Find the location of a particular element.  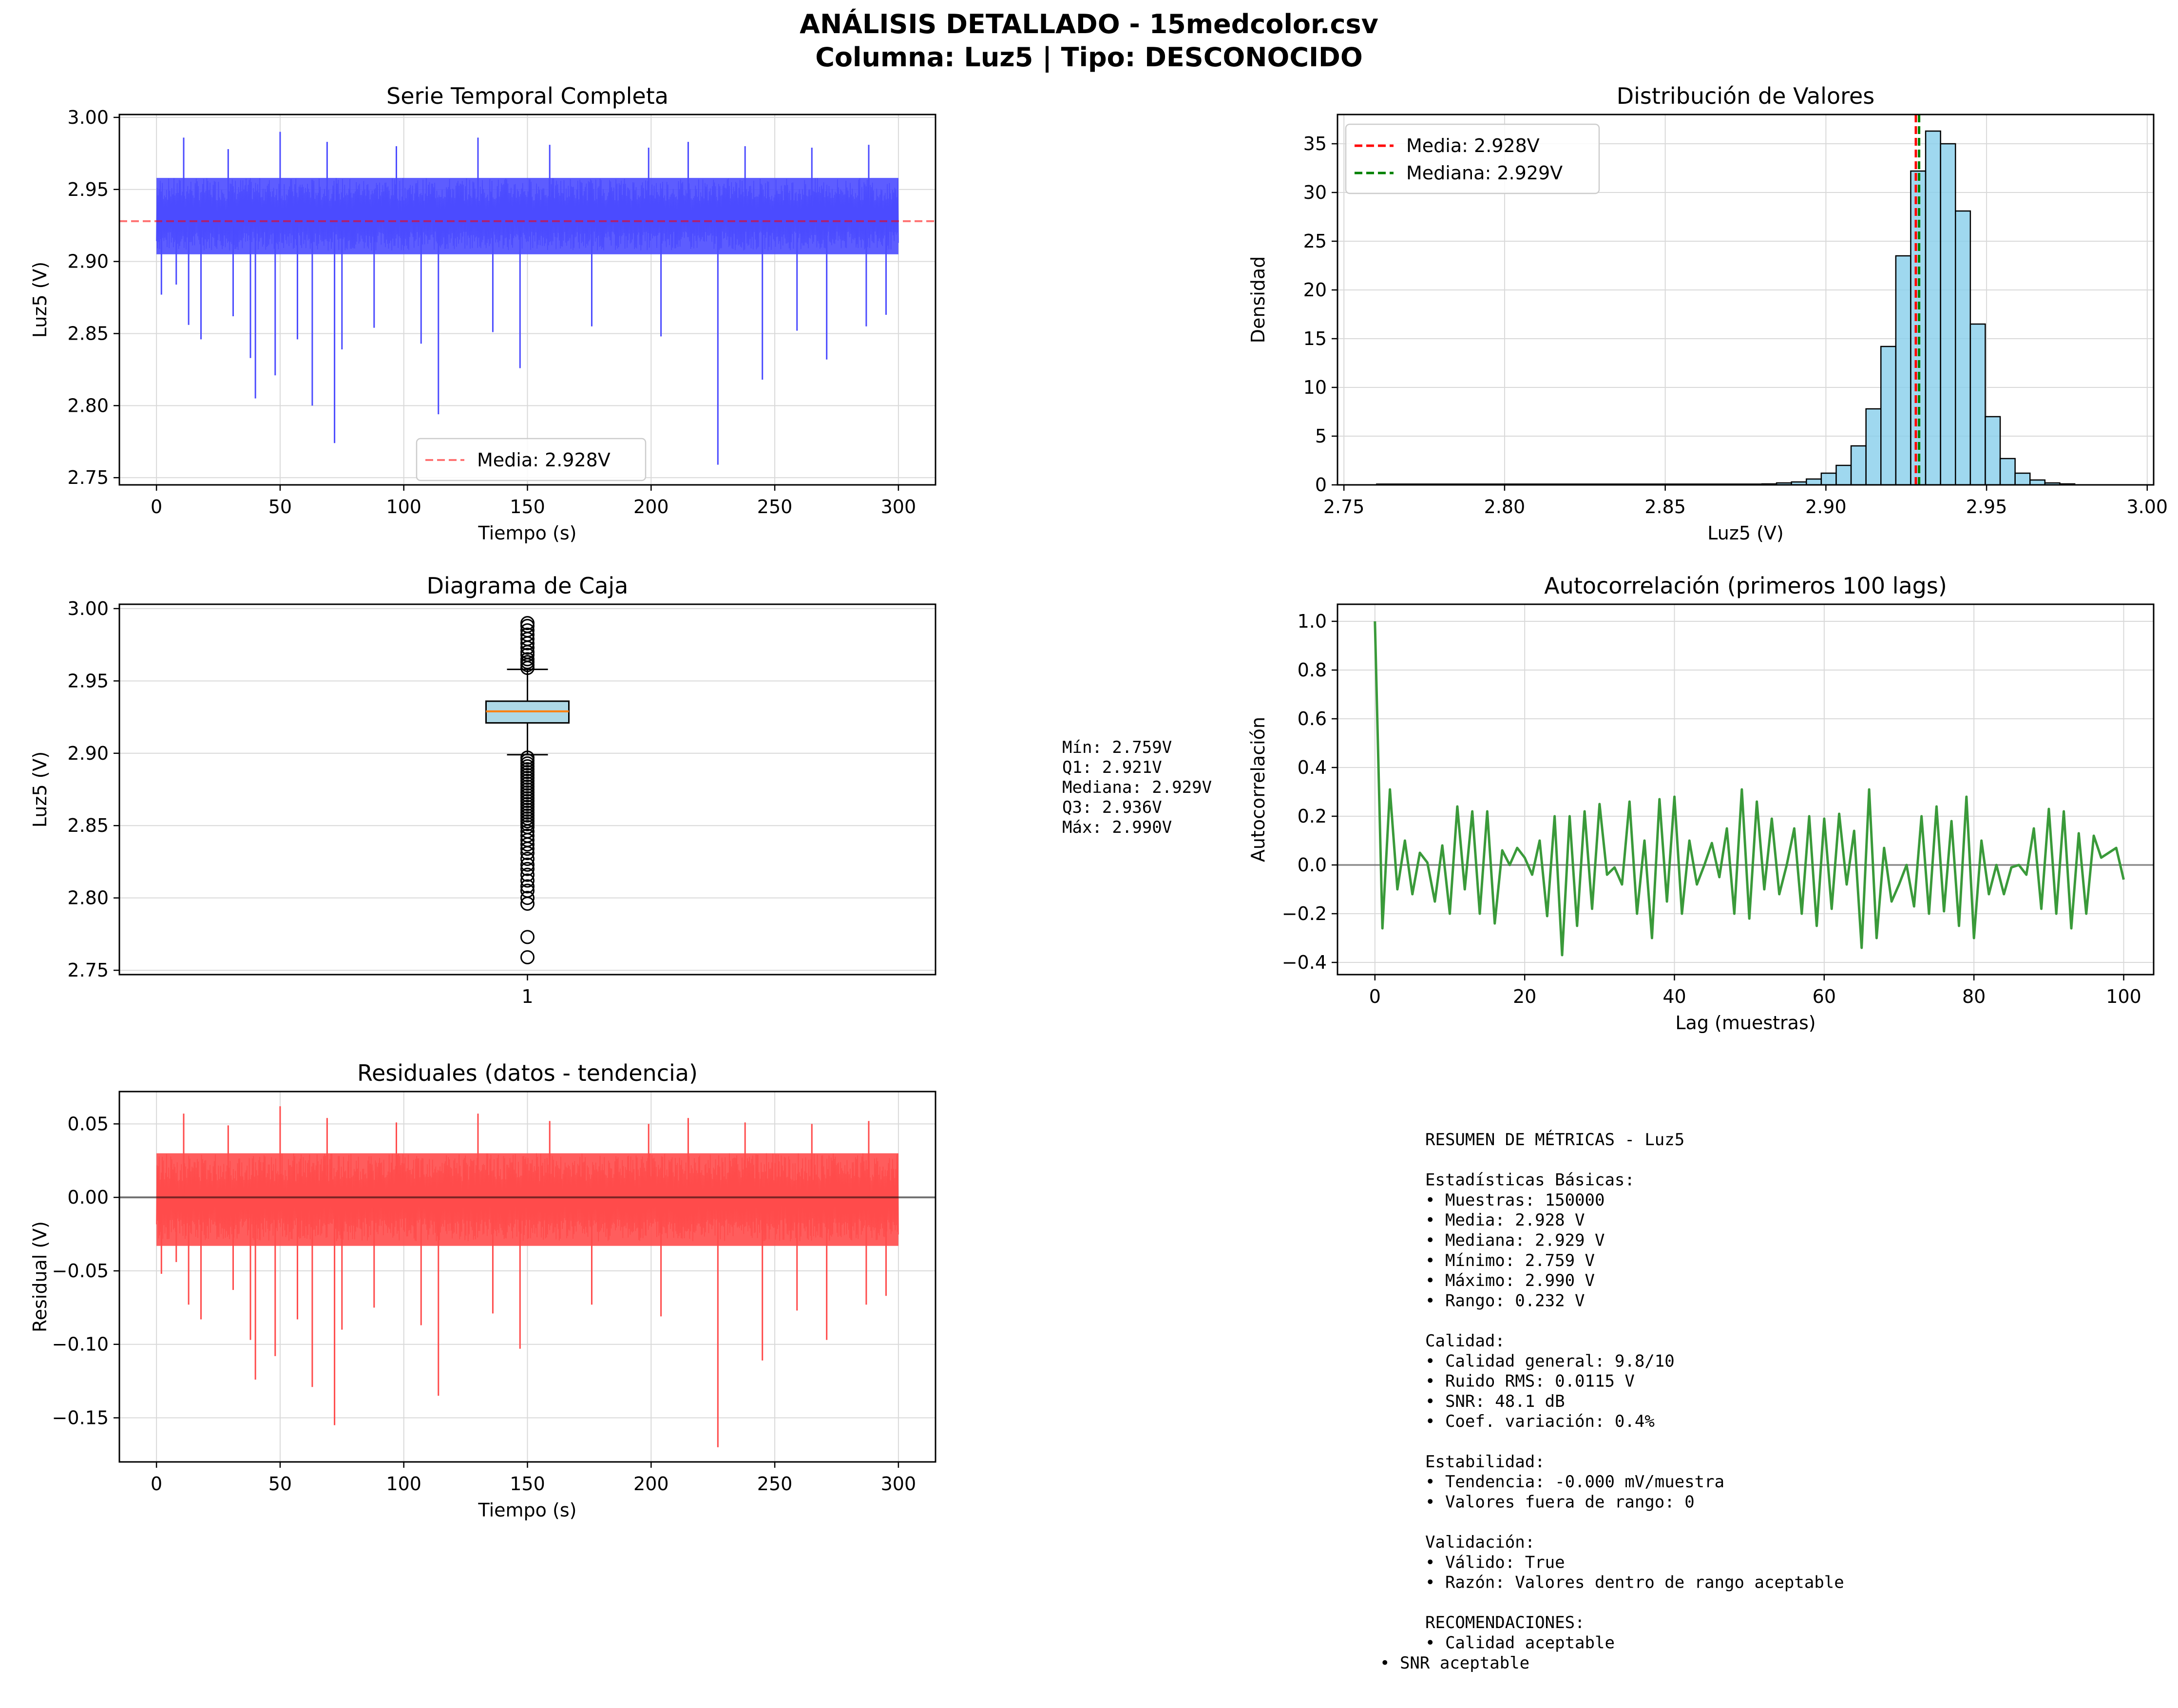

summary-line: • Mediana: 2.929 V is located at coordinates (1515, 1240).